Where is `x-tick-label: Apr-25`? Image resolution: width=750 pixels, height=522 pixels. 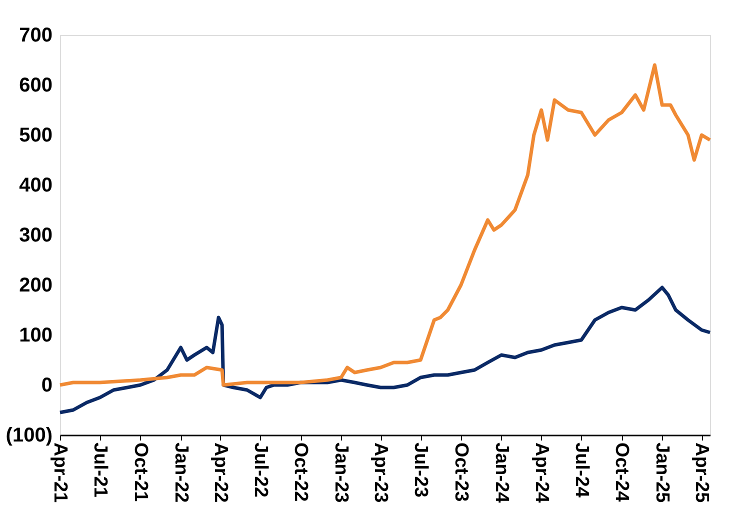
x-tick-label: Apr-25 is located at coordinates (701, 473).